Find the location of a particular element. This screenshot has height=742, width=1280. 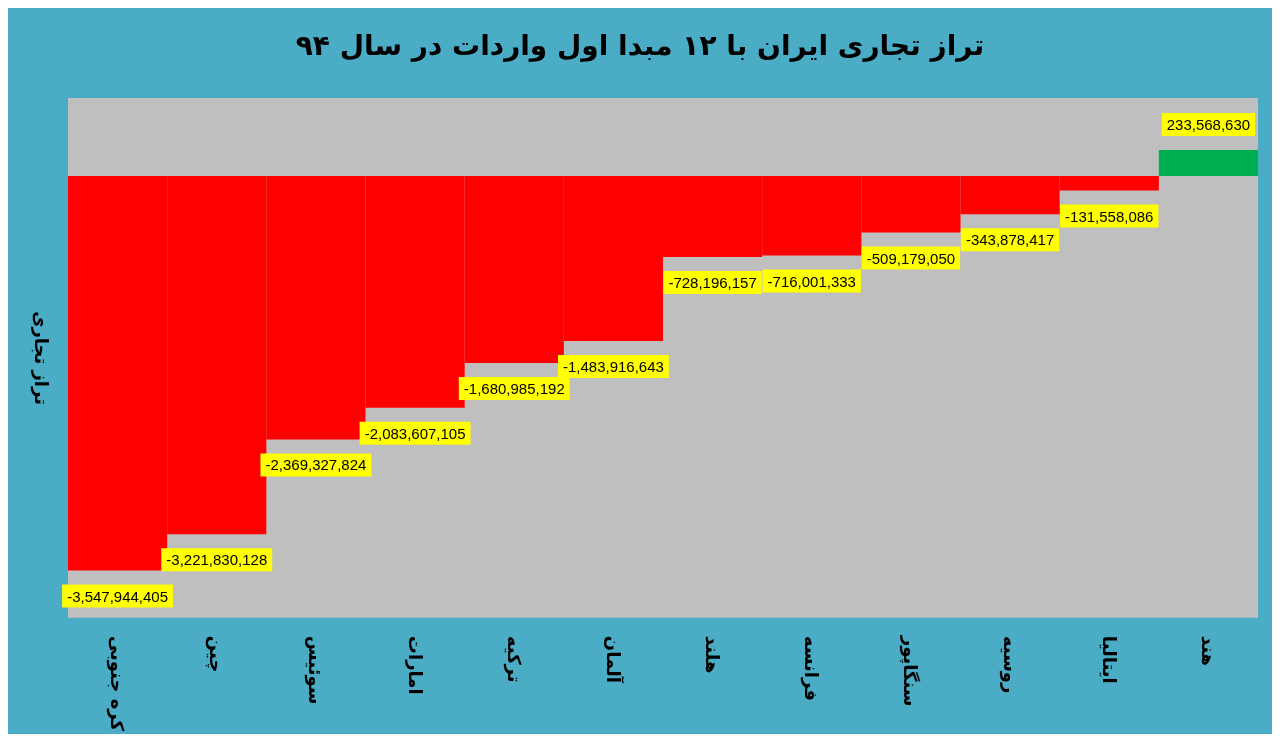

x-tick-label: روسیه is located at coordinates (1009, 664).